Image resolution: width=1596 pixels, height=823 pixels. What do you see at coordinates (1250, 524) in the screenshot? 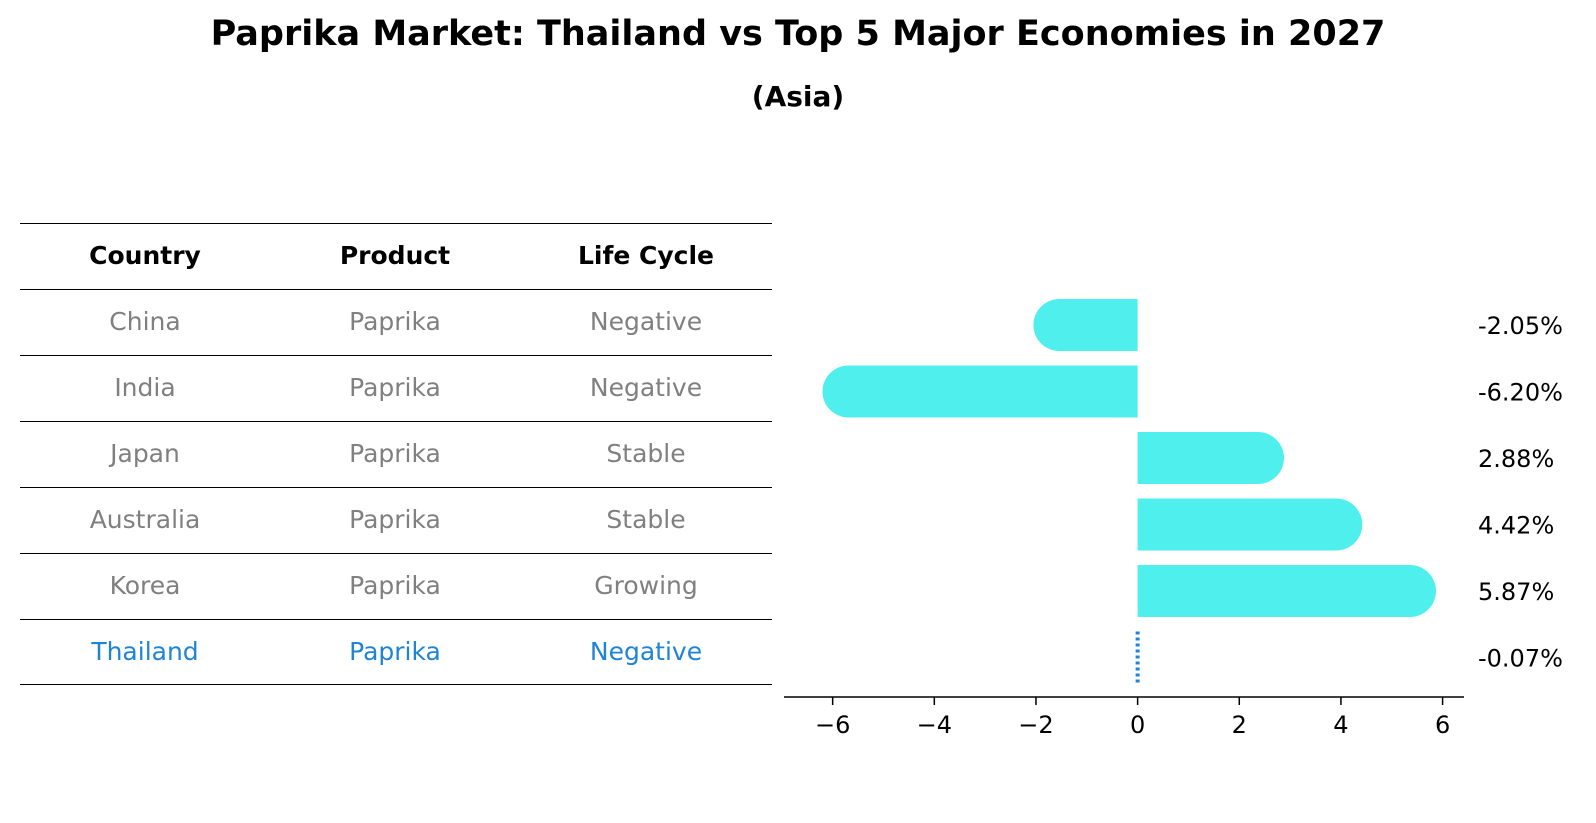
I see `bar-australia` at bounding box center [1250, 524].